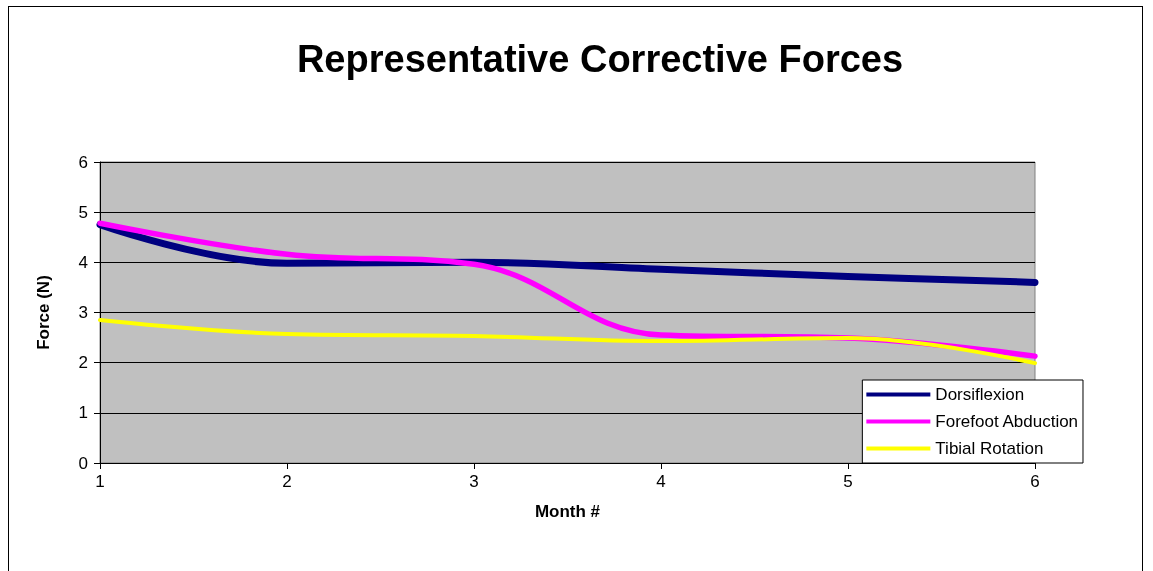 This screenshot has height=571, width=1153. I want to click on chart-title: Representative Corrective Forces, so click(600, 59).